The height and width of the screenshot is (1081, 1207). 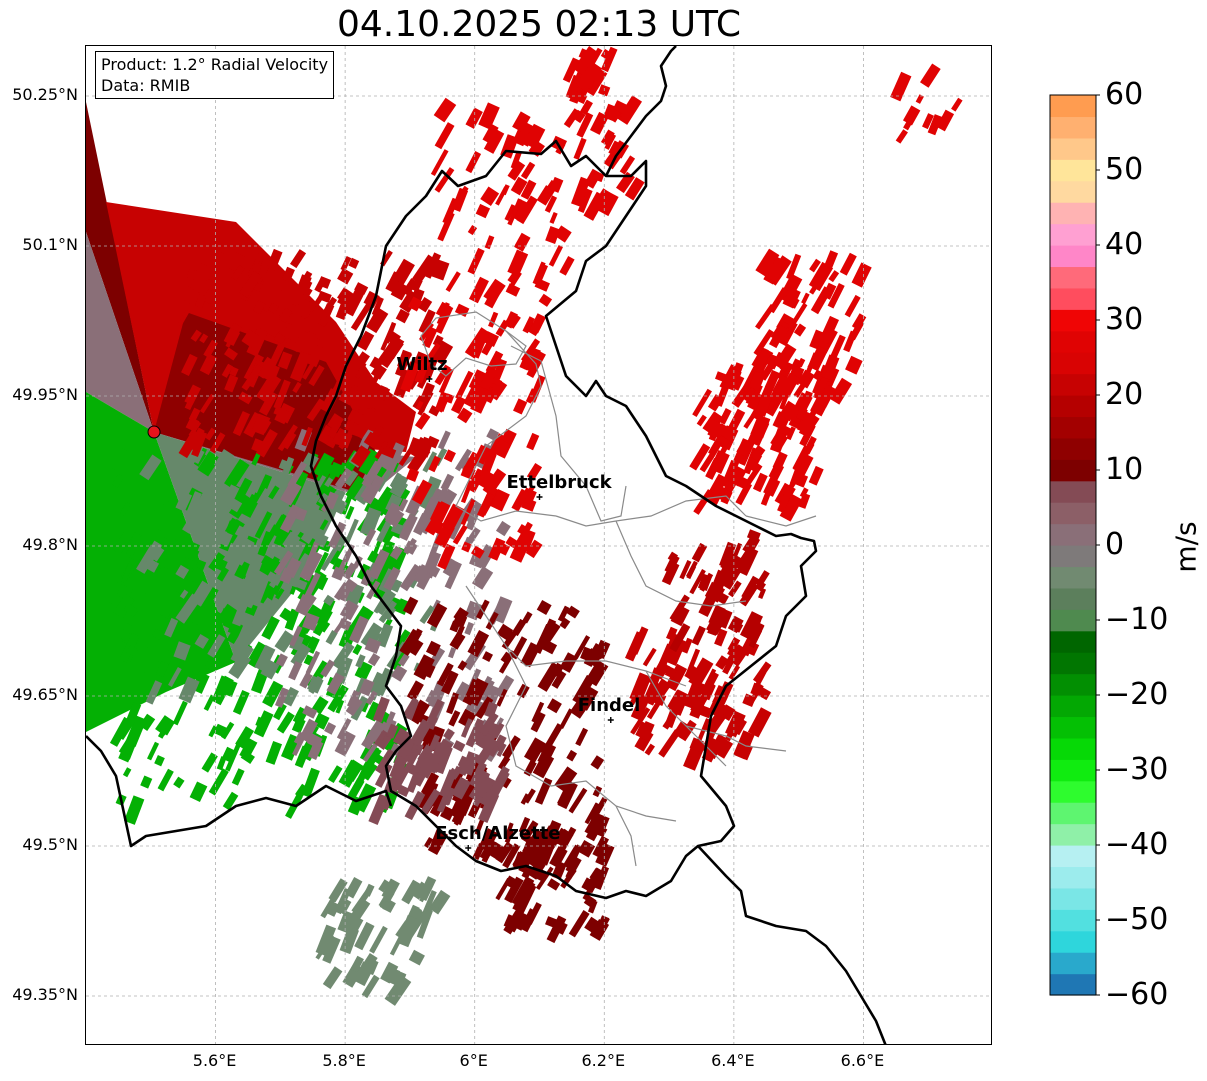 I want to click on lat-tick-label: 49.35°N, so click(x=45, y=994).